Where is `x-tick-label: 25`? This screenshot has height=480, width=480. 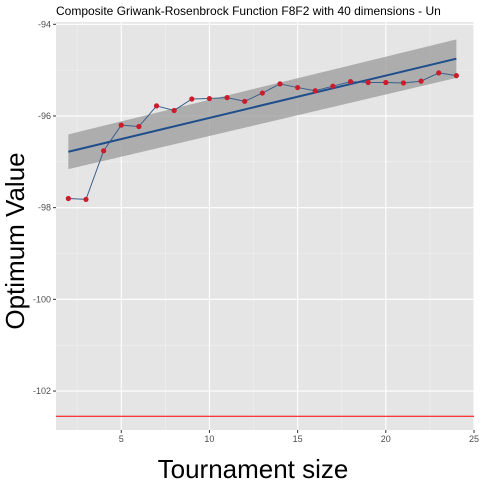 x-tick-label: 25 is located at coordinates (474, 439).